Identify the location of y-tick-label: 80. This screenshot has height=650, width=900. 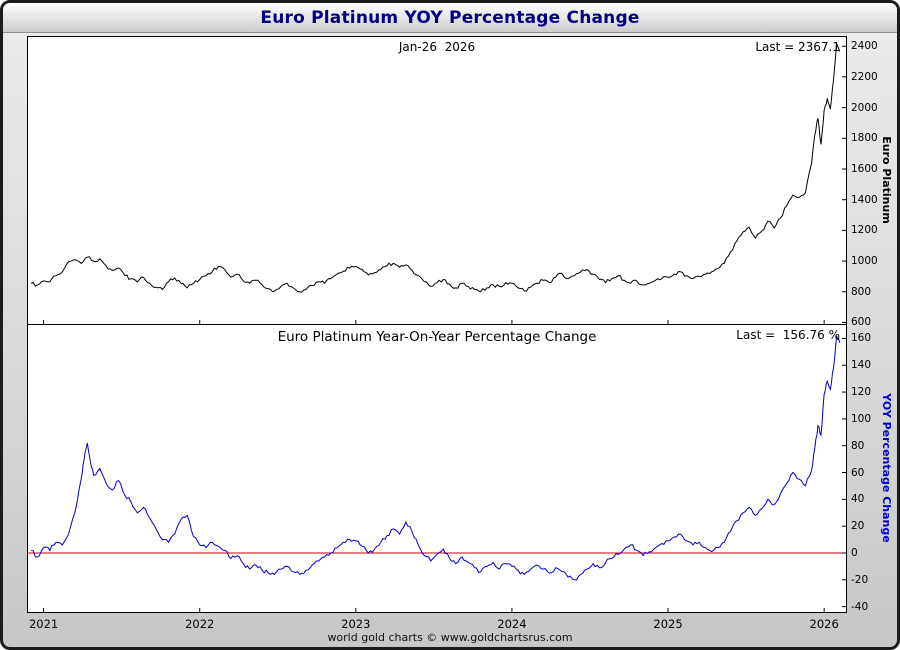
(858, 445).